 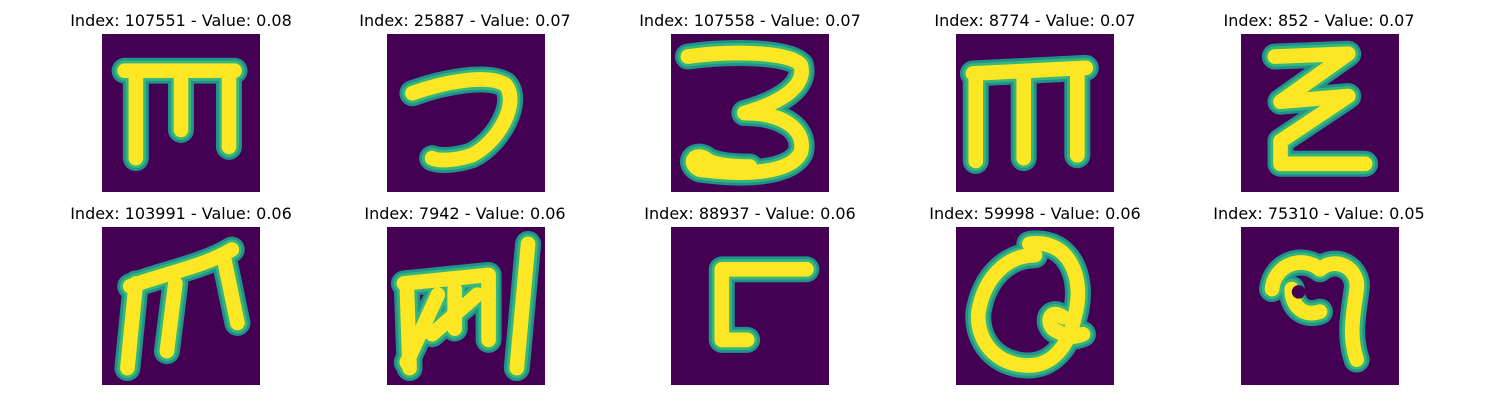 What do you see at coordinates (1035, 20) in the screenshot?
I see `panel-title: Index: 8774 - Value: 0.07` at bounding box center [1035, 20].